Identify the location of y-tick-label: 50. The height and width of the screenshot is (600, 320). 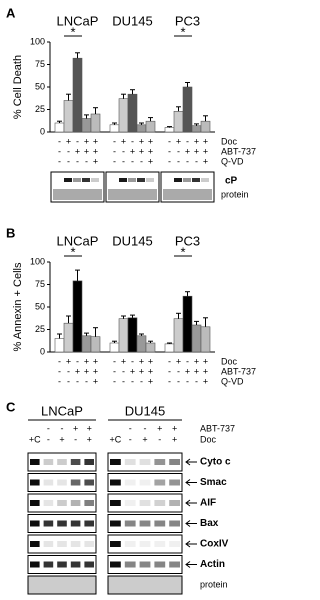
(40, 306).